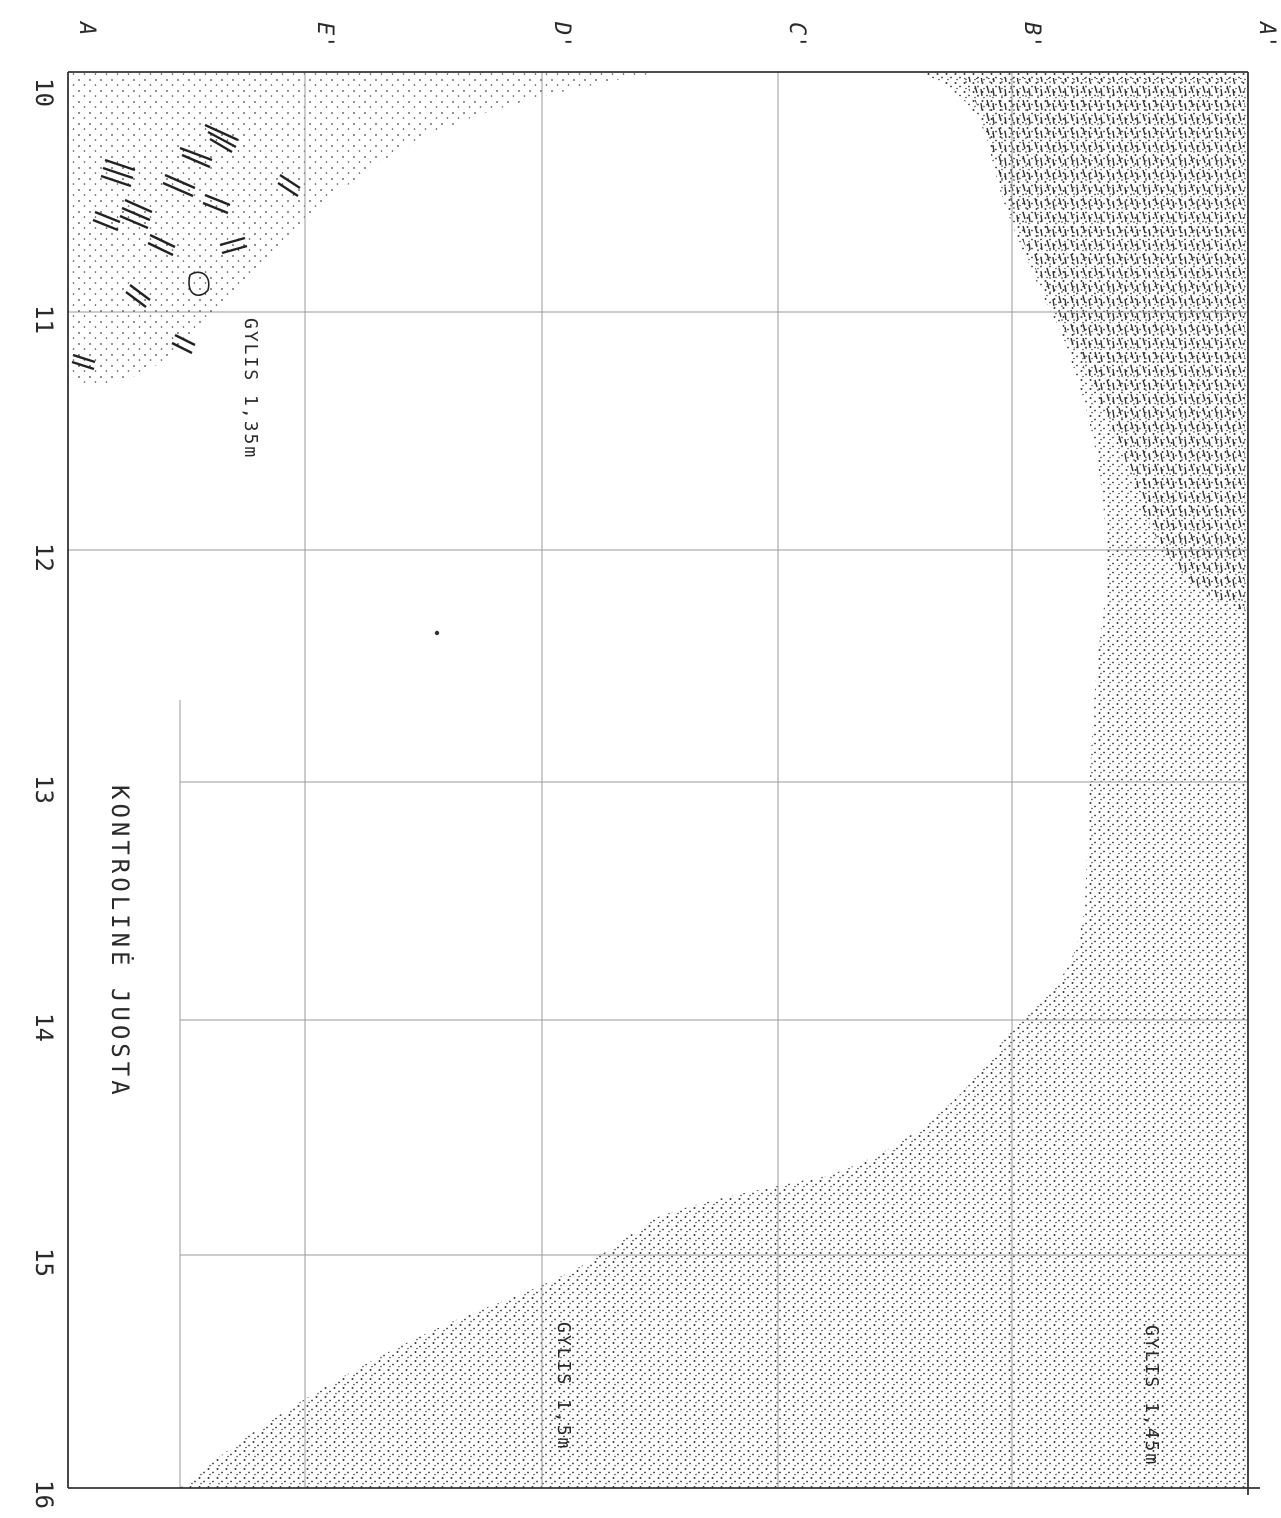  I want to click on depth-label-bottom-right: GYLIS 1,45m, so click(1151, 1395).